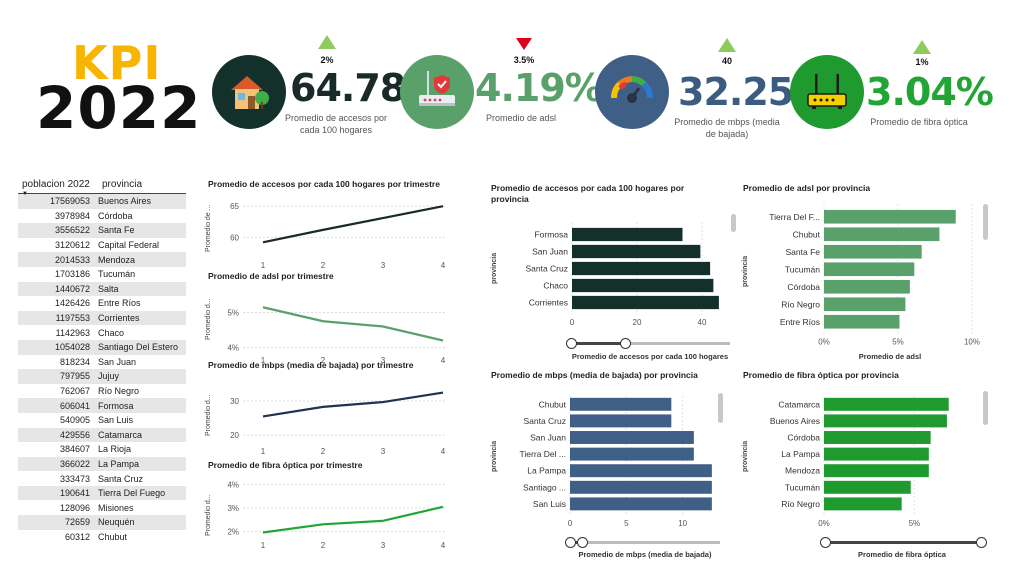  I want to click on poblacion-cell: 1197553, so click(72, 318).